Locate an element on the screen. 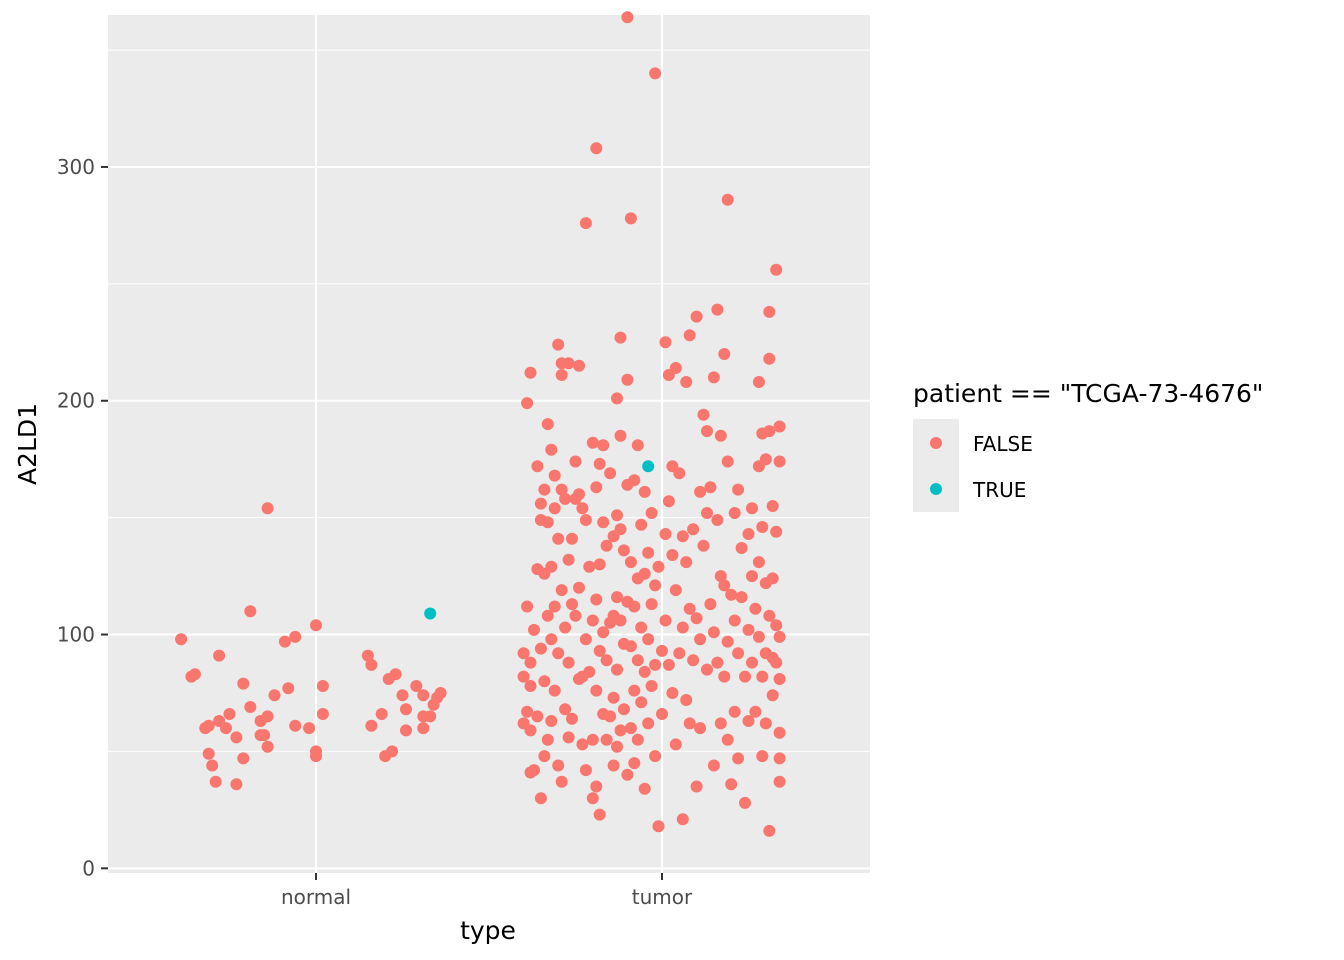  legend-key-true is located at coordinates (936, 489).